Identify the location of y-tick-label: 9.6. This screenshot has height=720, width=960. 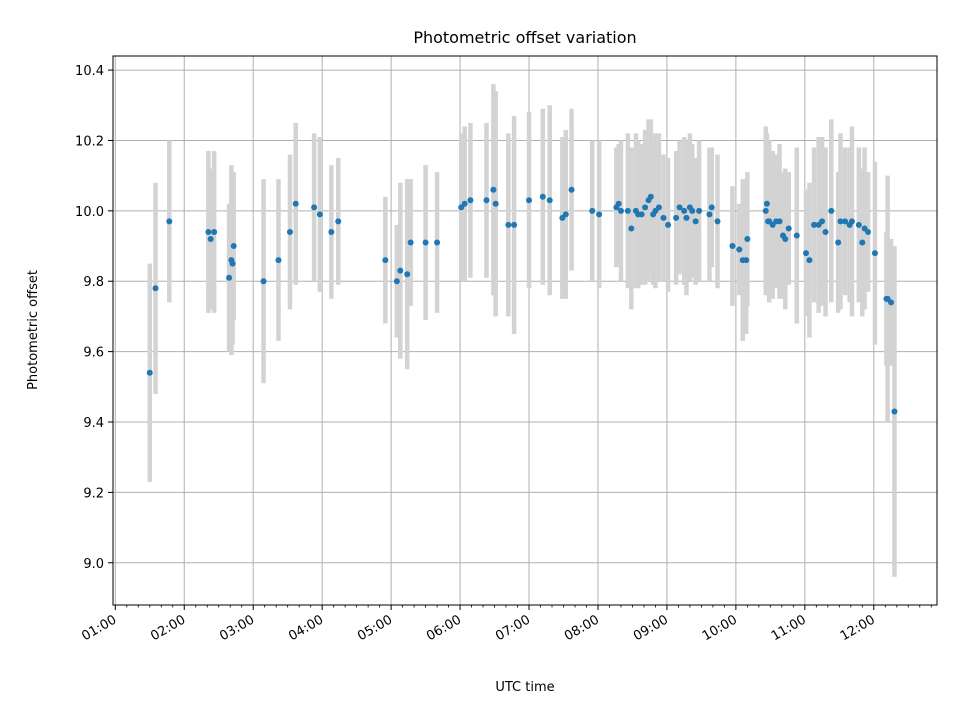
(93, 353).